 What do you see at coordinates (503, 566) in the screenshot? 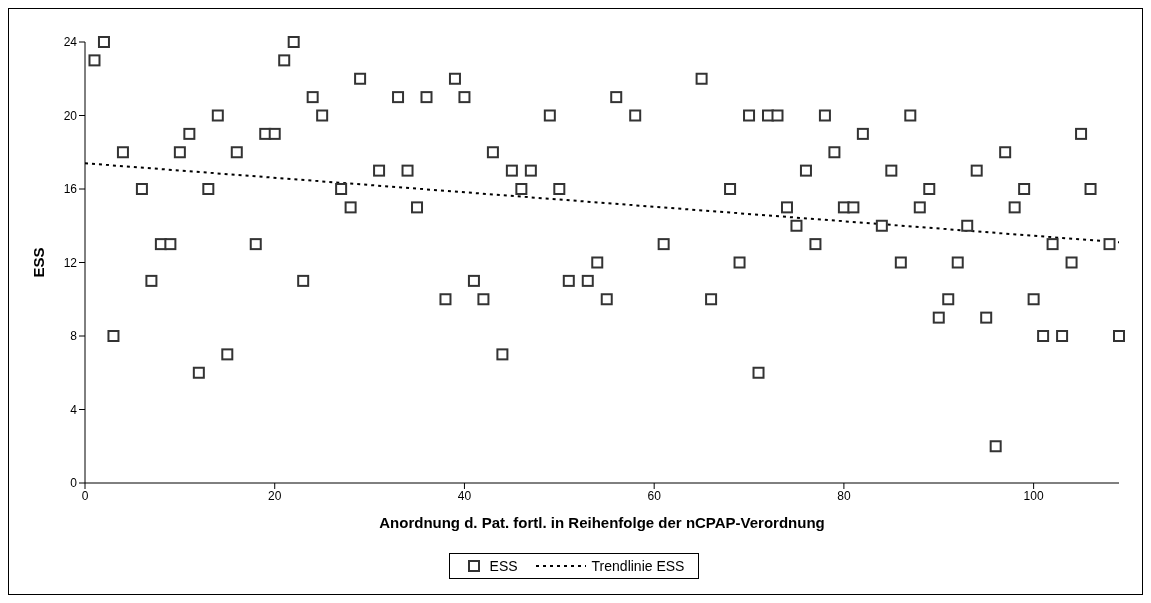
I see `legend-label: ESS` at bounding box center [503, 566].